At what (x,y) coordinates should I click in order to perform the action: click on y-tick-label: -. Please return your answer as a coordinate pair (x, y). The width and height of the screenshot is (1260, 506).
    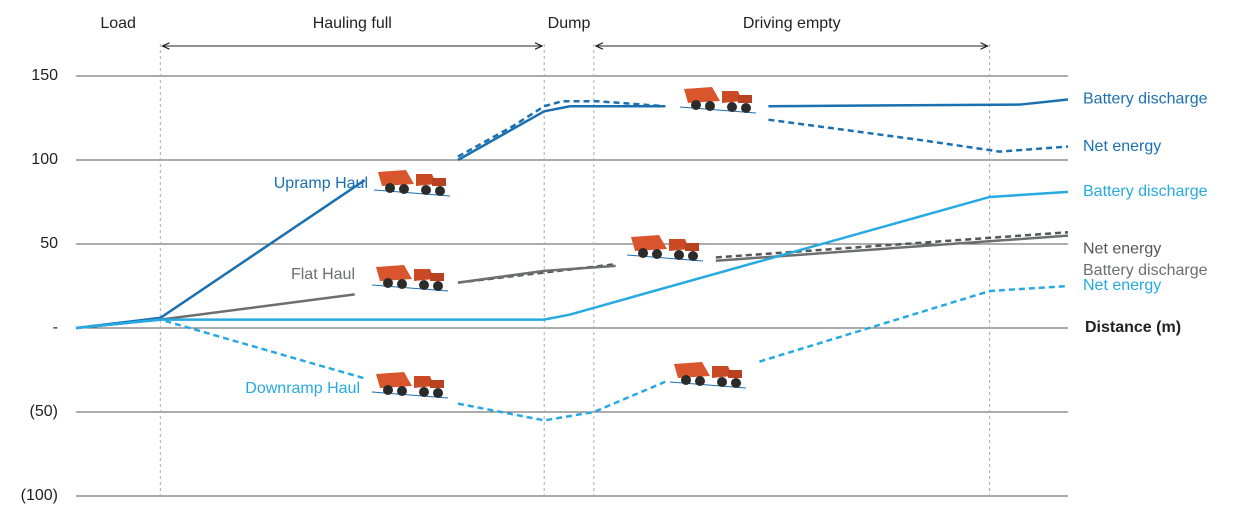
    Looking at the image, I should click on (55, 327).